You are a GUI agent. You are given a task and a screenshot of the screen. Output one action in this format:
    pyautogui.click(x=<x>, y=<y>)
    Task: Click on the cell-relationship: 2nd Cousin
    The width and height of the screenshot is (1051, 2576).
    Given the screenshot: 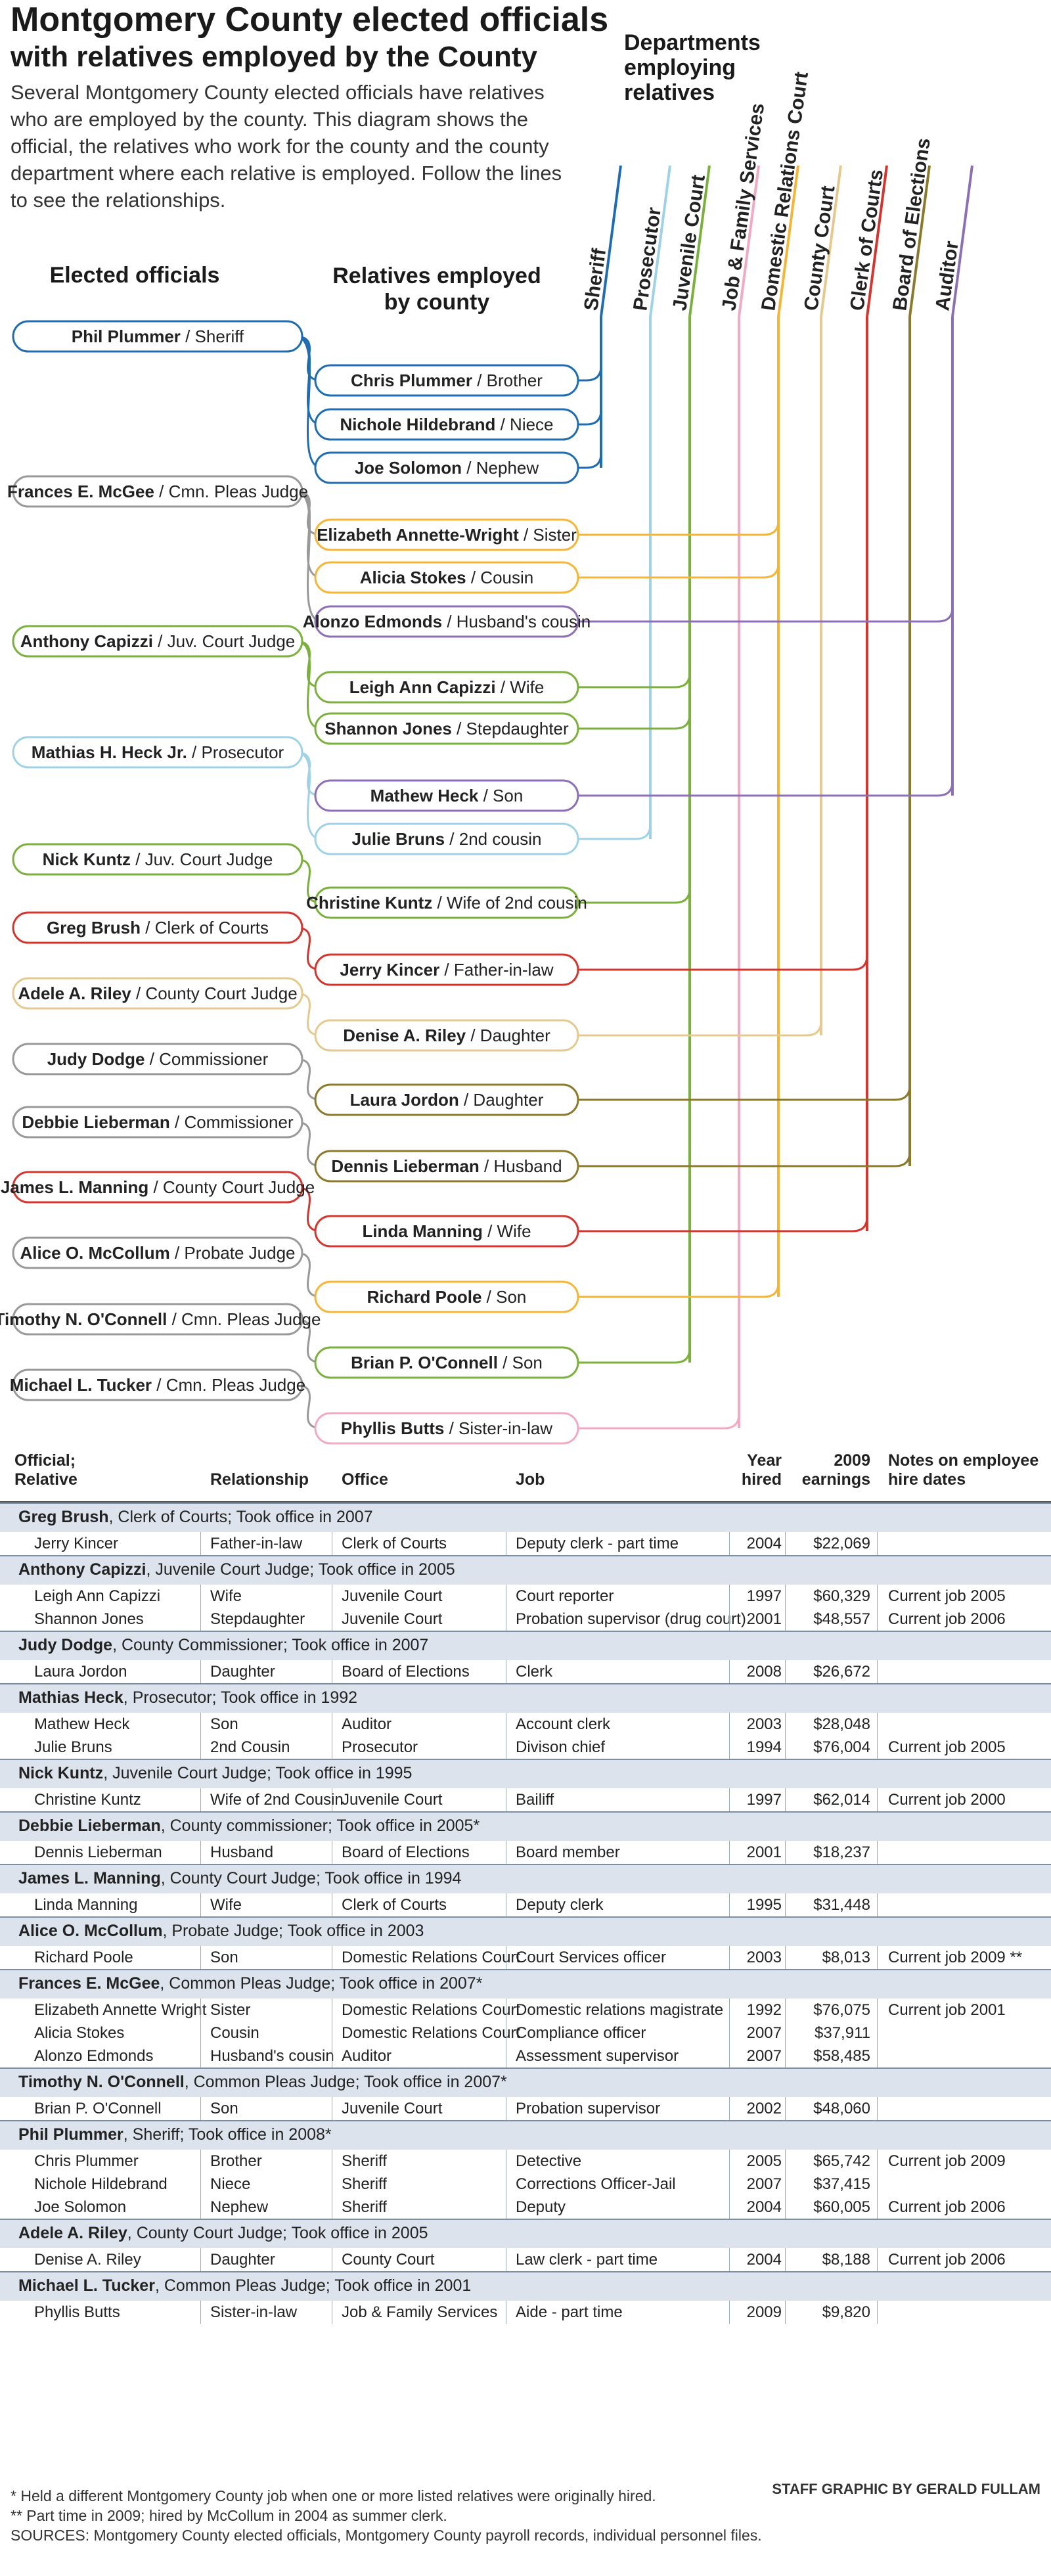 What is the action you would take?
    pyautogui.click(x=250, y=1747)
    